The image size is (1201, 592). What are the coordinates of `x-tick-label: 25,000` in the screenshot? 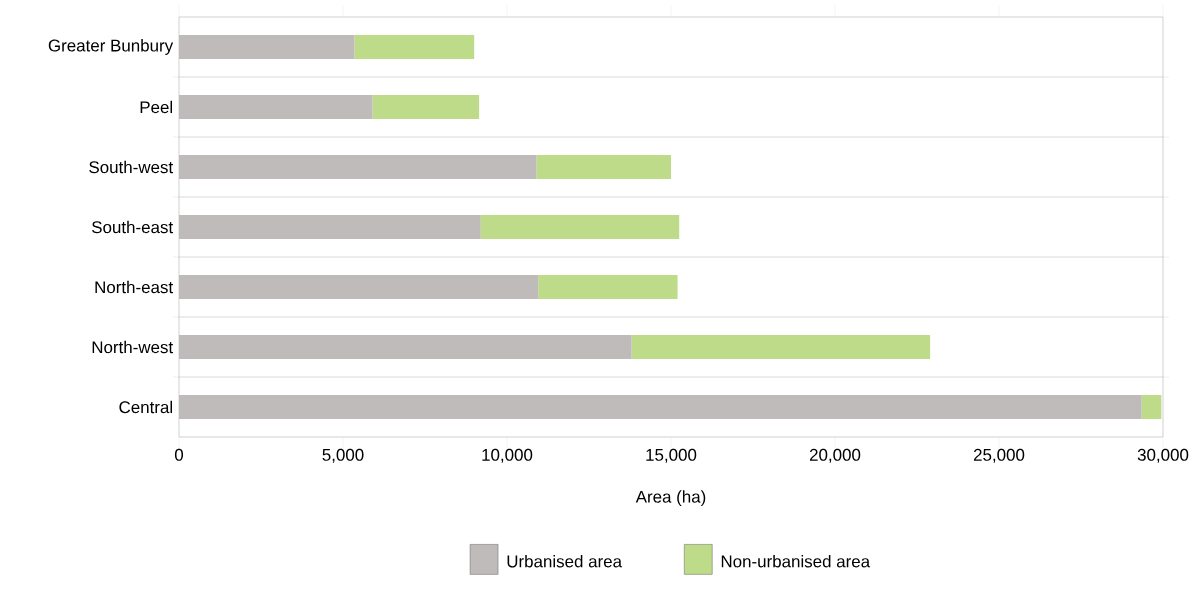 It's located at (999, 455).